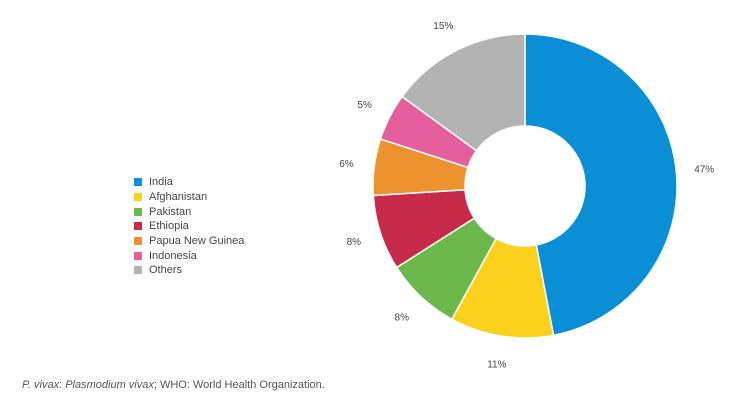  What do you see at coordinates (189, 182) in the screenshot?
I see `legend-item-india: India` at bounding box center [189, 182].